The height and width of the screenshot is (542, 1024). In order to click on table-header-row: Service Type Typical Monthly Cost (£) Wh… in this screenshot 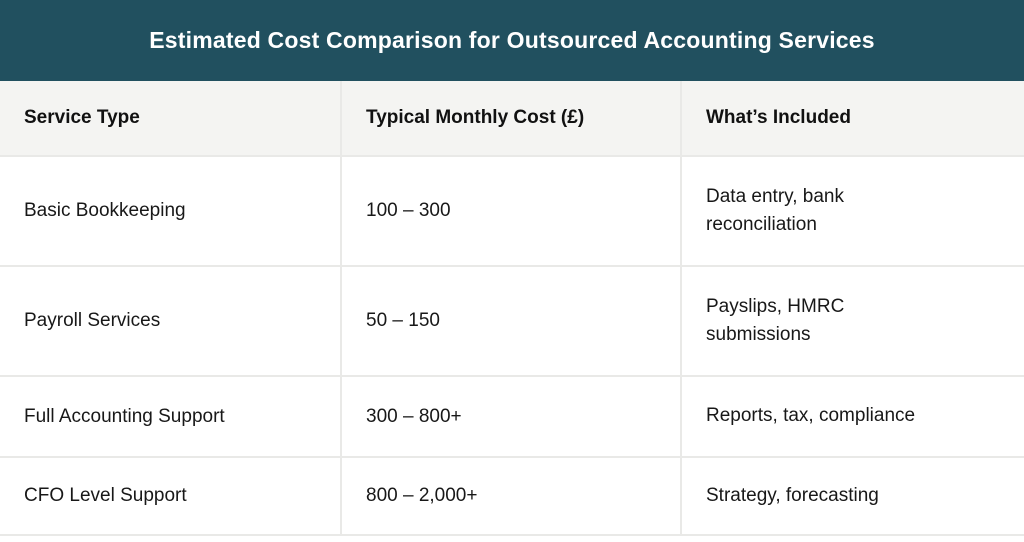, I will do `click(512, 118)`.